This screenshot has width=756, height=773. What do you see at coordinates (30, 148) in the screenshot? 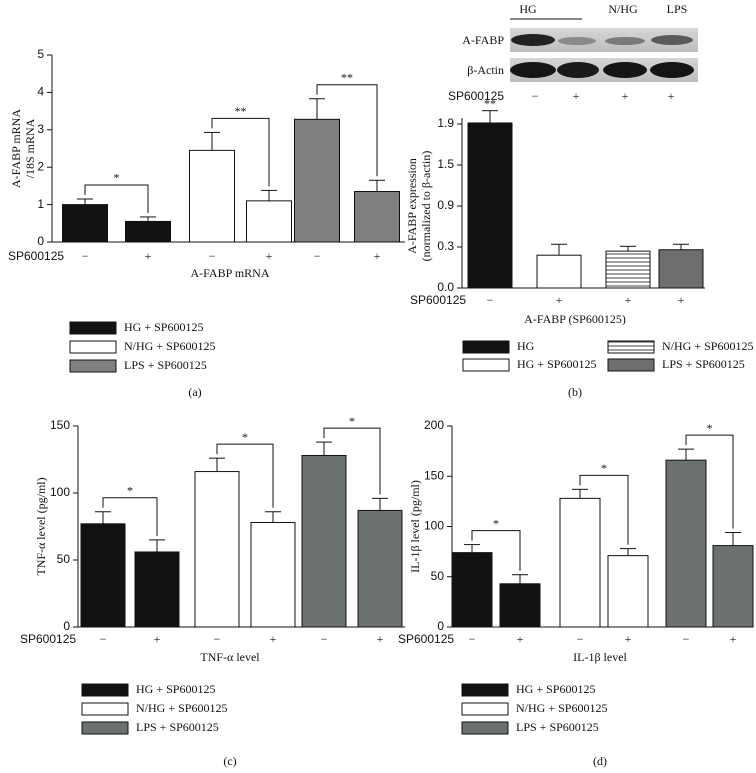
I see `y-axis-label: /18S mRNA` at bounding box center [30, 148].